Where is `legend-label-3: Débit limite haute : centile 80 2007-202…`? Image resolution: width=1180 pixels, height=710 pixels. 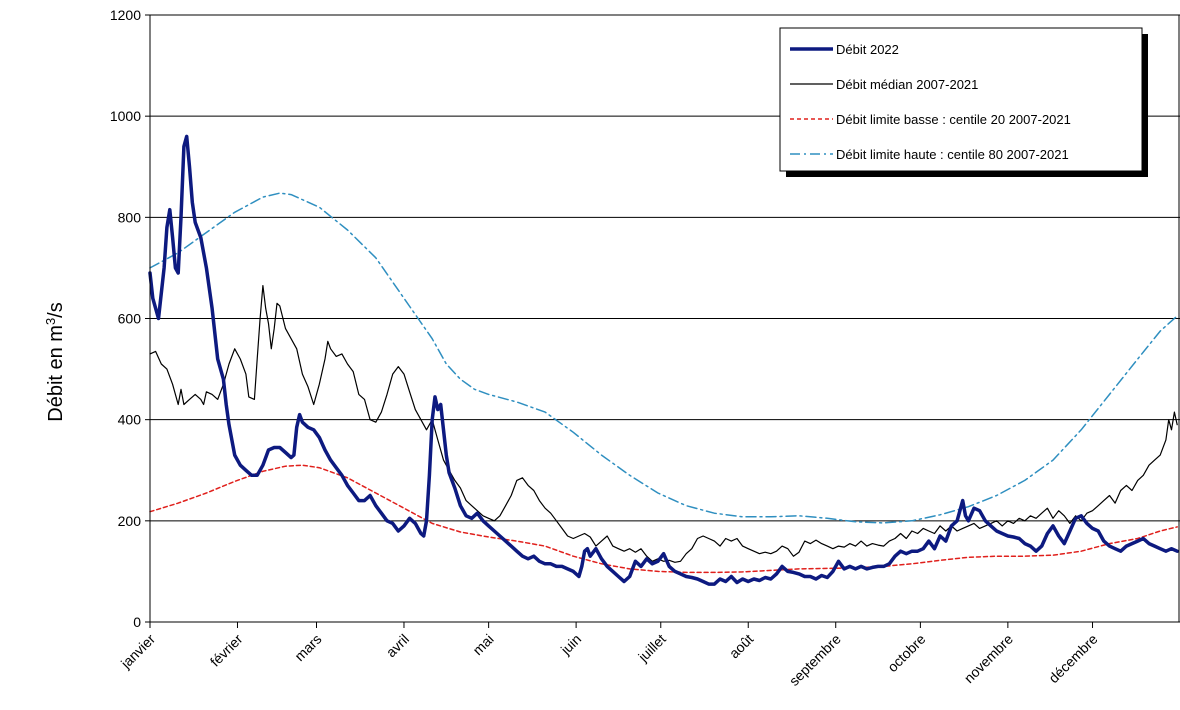
legend-label-3: Débit limite haute : centile 80 2007-202… is located at coordinates (952, 154).